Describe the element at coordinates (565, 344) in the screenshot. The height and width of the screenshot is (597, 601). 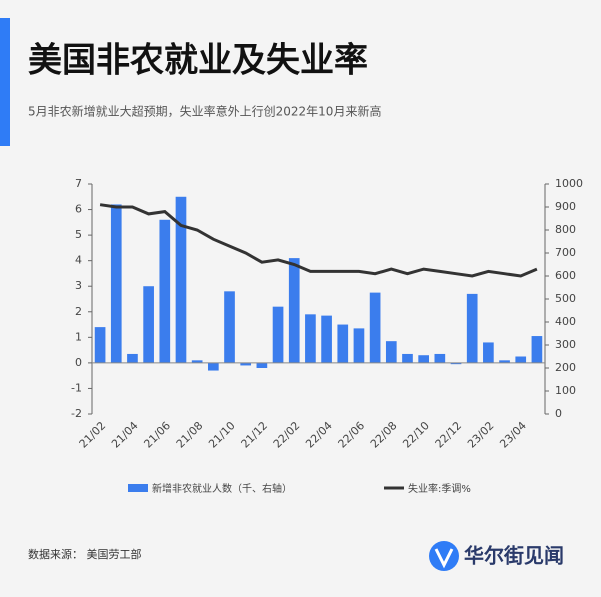
I see `y2-tick-label: 300` at that location.